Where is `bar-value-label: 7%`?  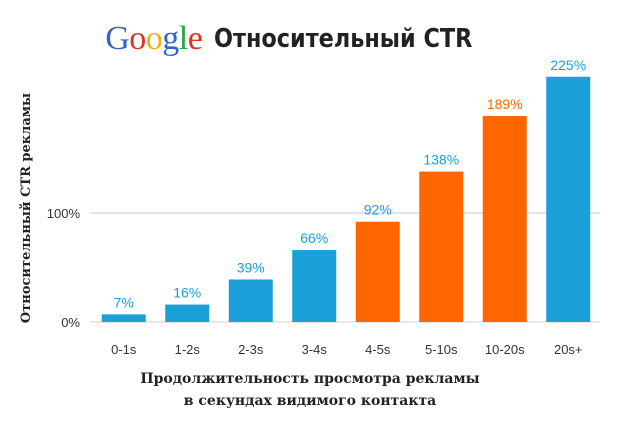 bar-value-label: 7% is located at coordinates (124, 302).